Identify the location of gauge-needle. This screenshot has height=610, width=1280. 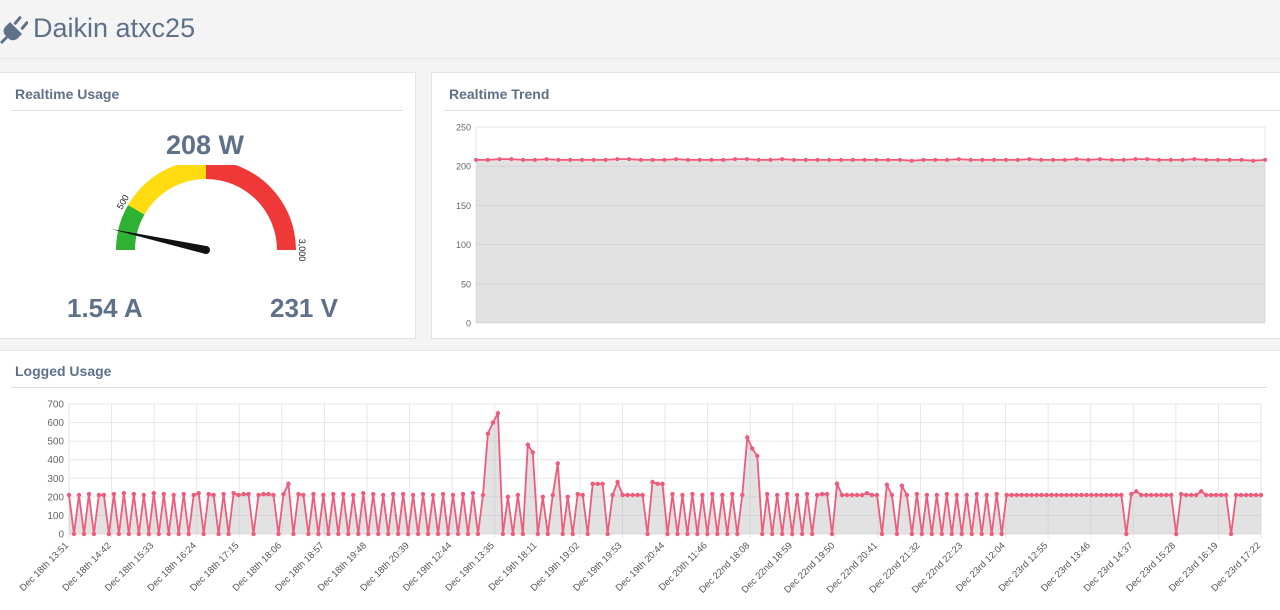
(158, 241).